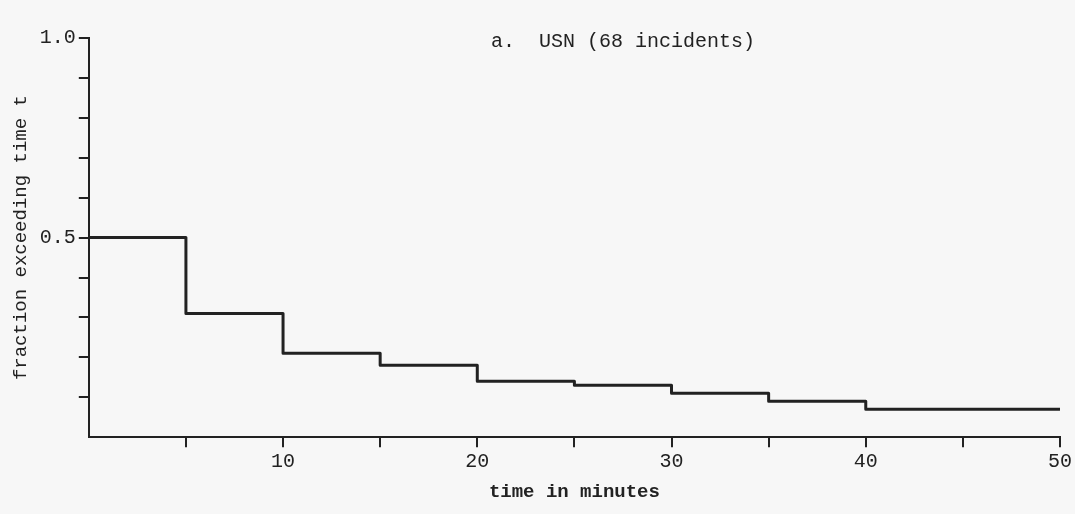 Image resolution: width=1075 pixels, height=514 pixels. What do you see at coordinates (671, 462) in the screenshot?
I see `x-tick-label: 30` at bounding box center [671, 462].